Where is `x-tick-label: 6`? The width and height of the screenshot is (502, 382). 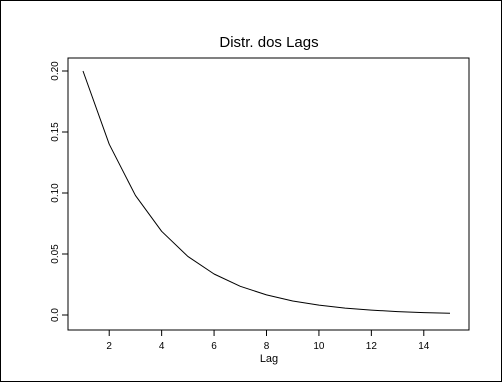
x-tick-label: 6 is located at coordinates (214, 346).